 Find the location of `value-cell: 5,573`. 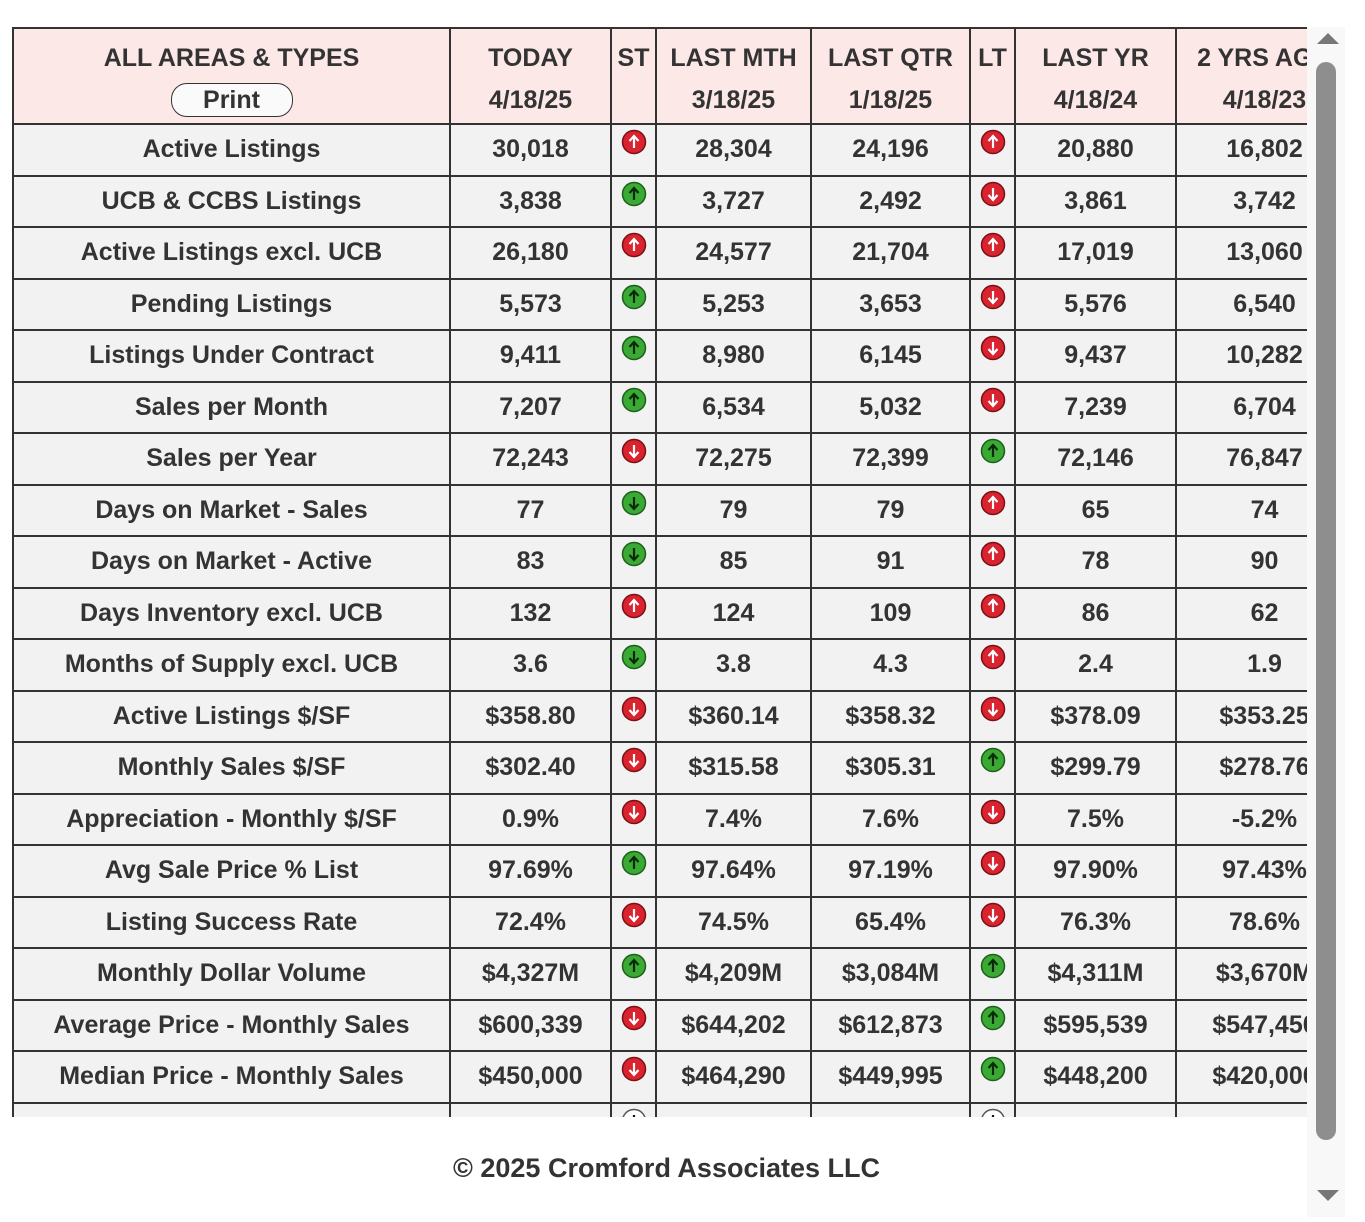

value-cell: 5,573 is located at coordinates (530, 304).